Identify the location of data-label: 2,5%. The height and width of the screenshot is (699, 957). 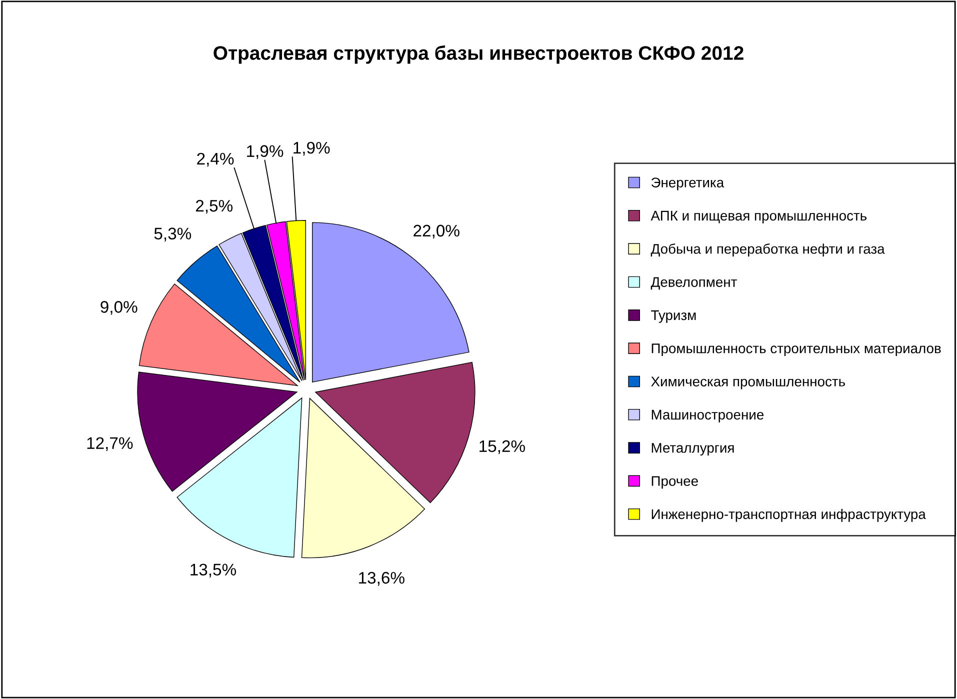
(214, 207).